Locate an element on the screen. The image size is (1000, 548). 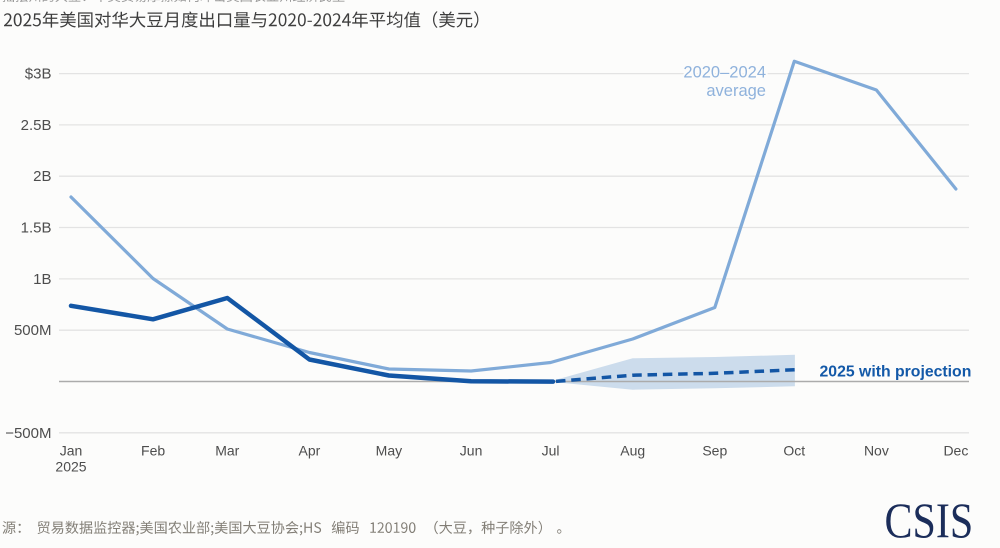
svg-text: Jul is located at coordinates (551, 451).